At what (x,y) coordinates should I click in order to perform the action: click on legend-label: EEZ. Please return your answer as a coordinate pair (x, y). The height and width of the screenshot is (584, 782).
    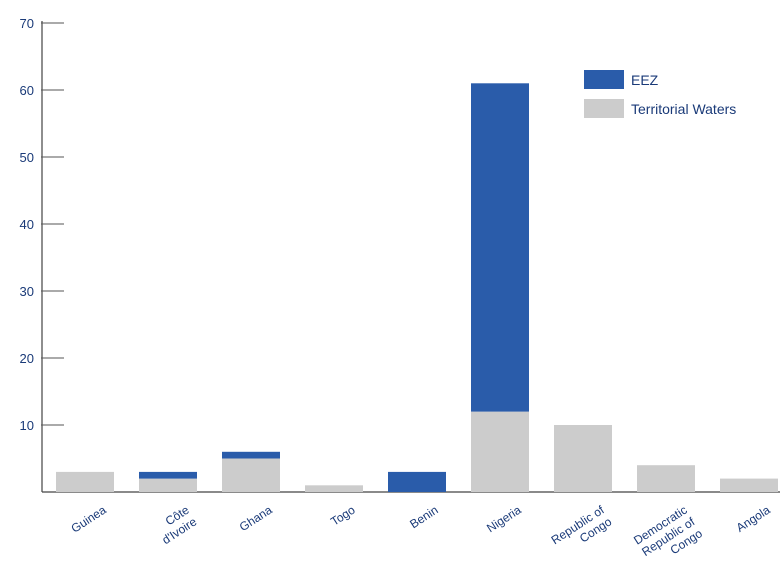
    Looking at the image, I should click on (645, 80).